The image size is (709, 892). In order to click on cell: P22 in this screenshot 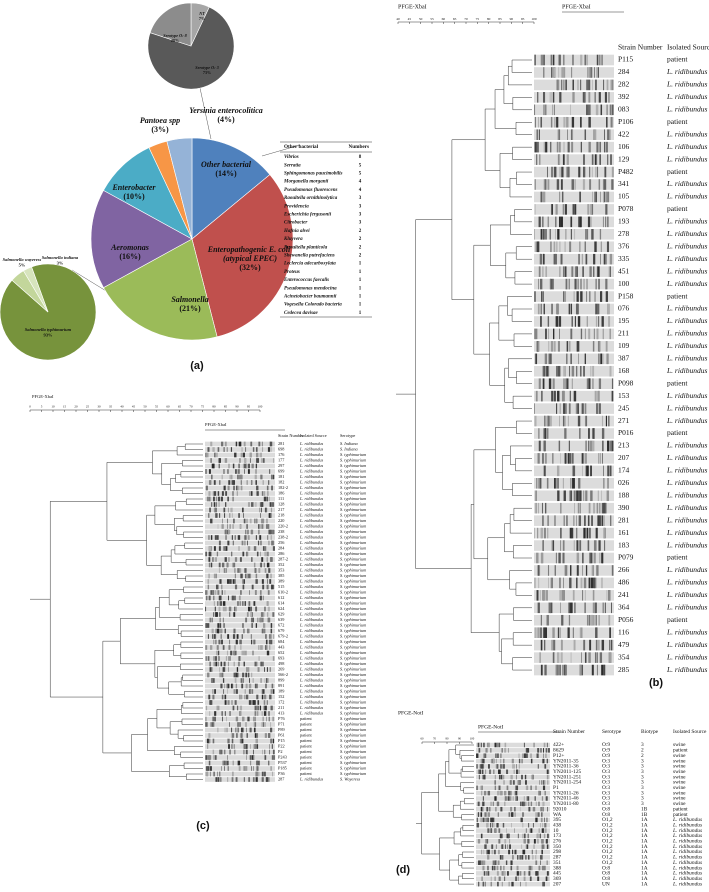, I will do `click(281, 745)`.